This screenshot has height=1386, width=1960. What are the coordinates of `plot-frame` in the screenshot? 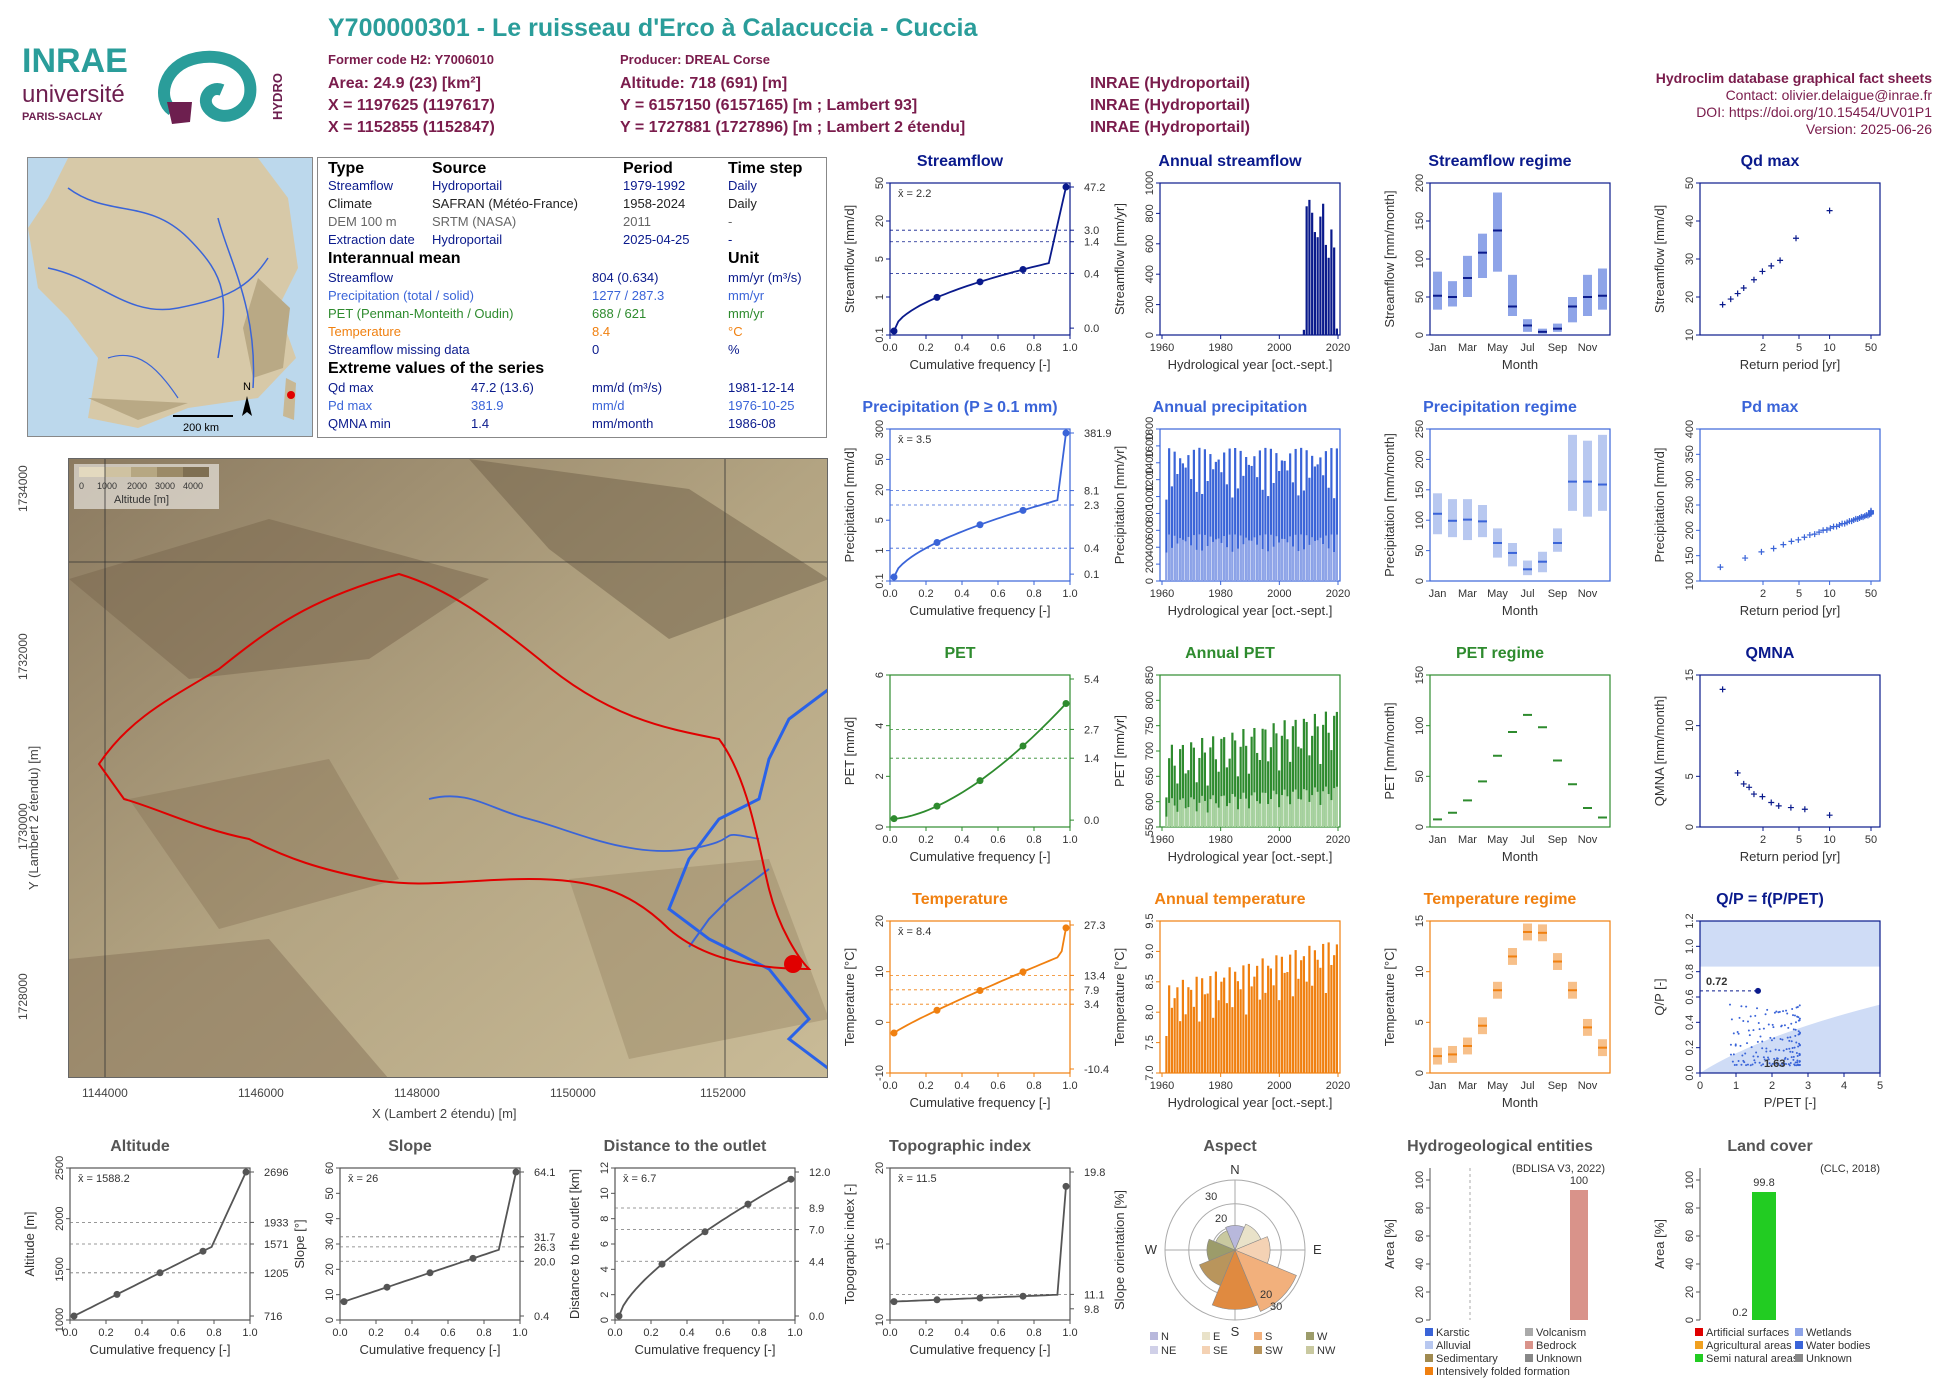 It's located at (430, 1244).